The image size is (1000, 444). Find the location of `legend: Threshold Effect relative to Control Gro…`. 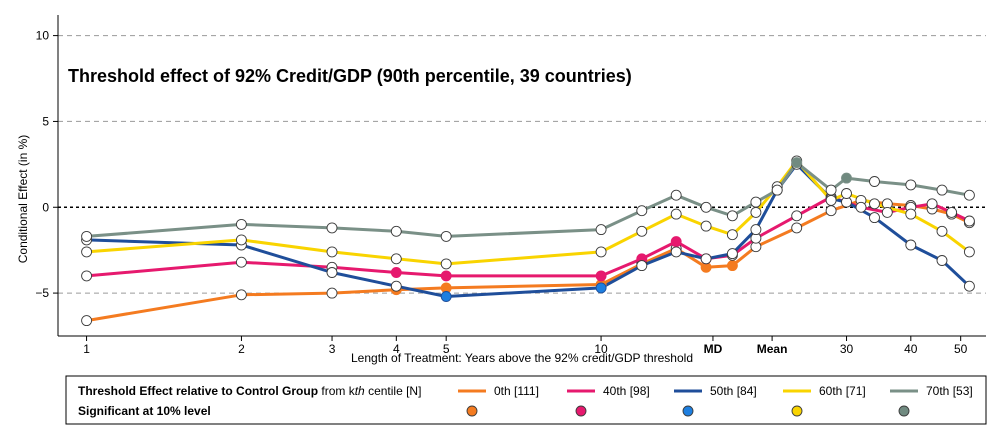

legend: Threshold Effect relative to Control Gro… is located at coordinates (526, 400).